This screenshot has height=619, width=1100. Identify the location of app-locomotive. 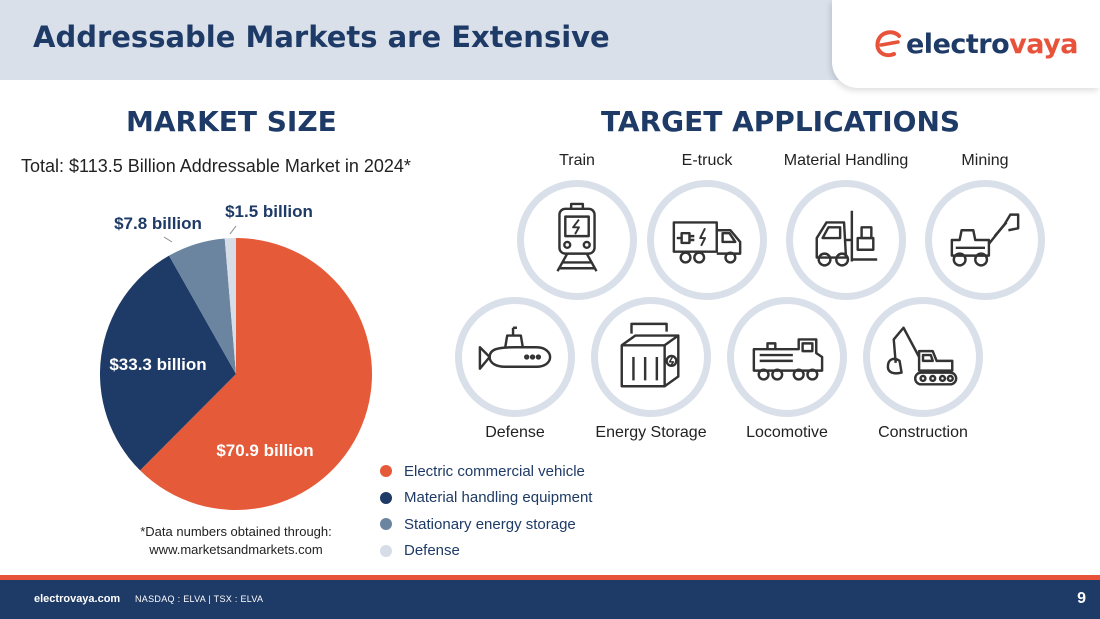
(787, 357).